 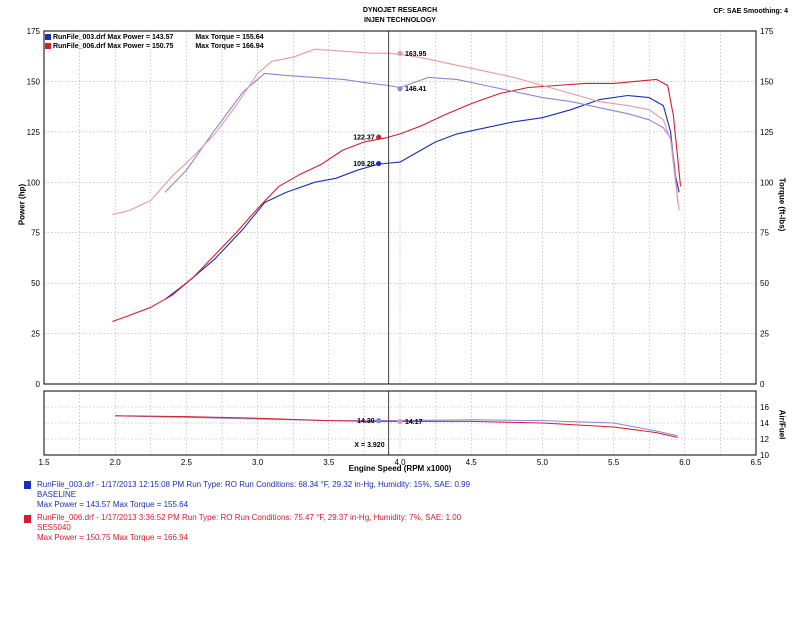 I want to click on series-line-torque, so click(x=421, y=137).